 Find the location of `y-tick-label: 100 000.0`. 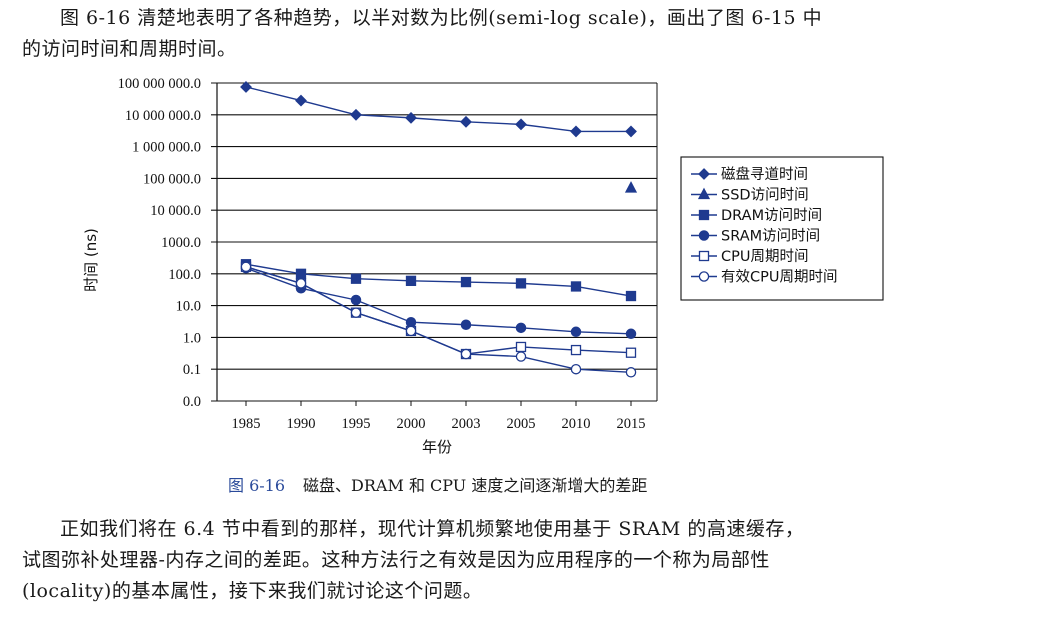

y-tick-label: 100 000.0 is located at coordinates (172, 179).